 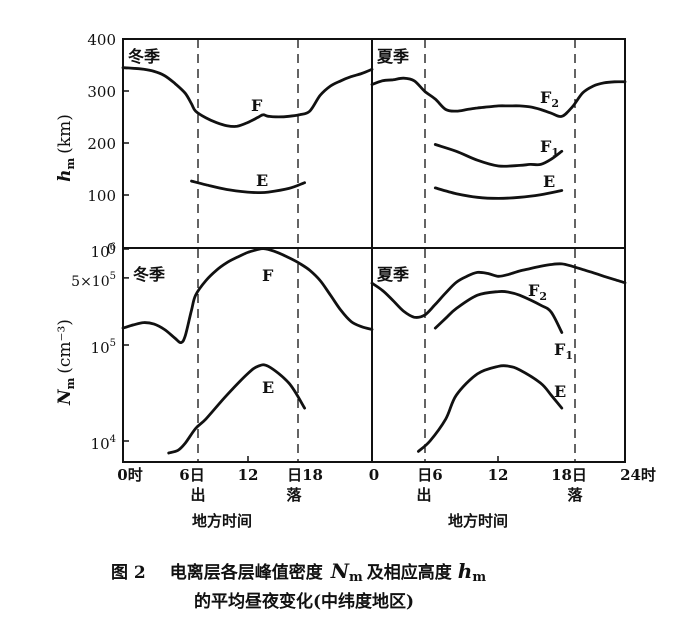 I want to click on caption-figure-number: 图 2, so click(x=128, y=573).